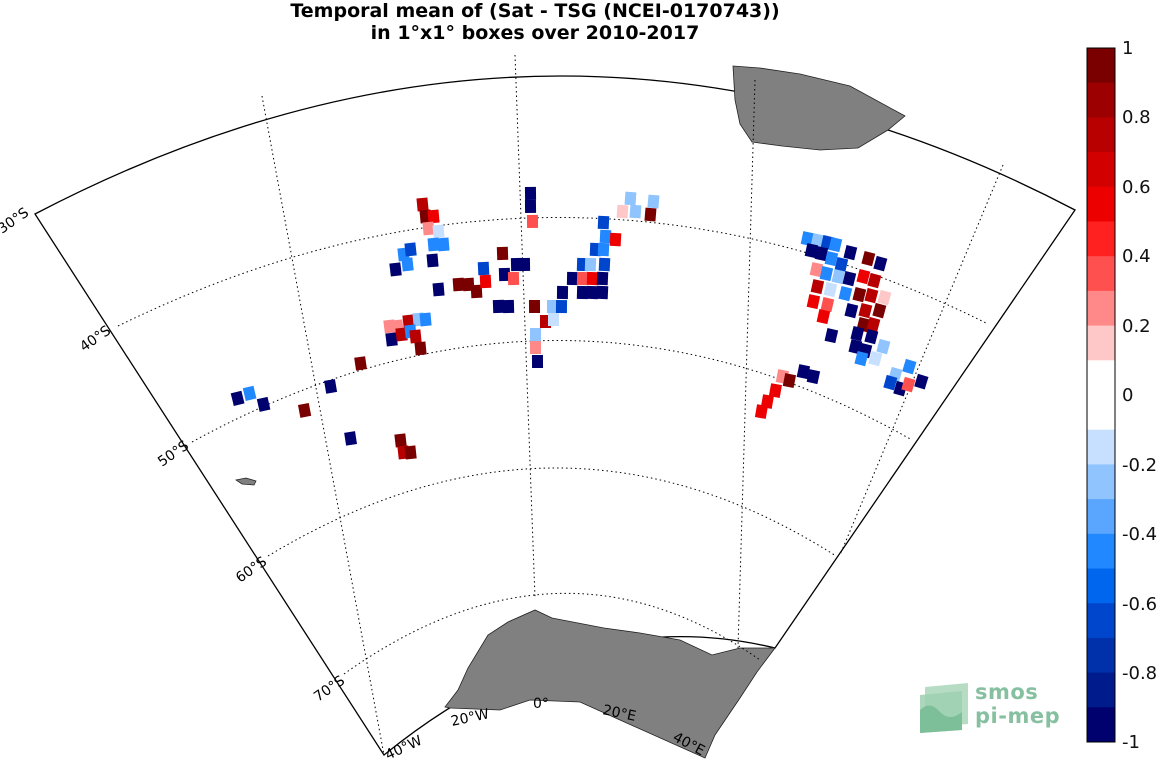  Describe the element at coordinates (1128, 48) in the screenshot. I see `colorbar-tick-1: 1` at that location.